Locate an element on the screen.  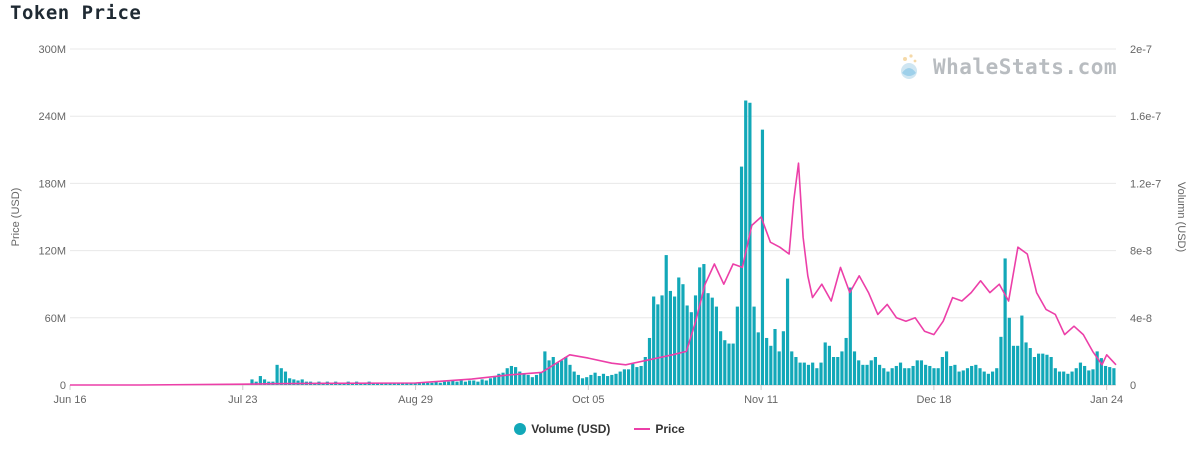
legend-item-volume: Volume (USD) is located at coordinates (562, 429).